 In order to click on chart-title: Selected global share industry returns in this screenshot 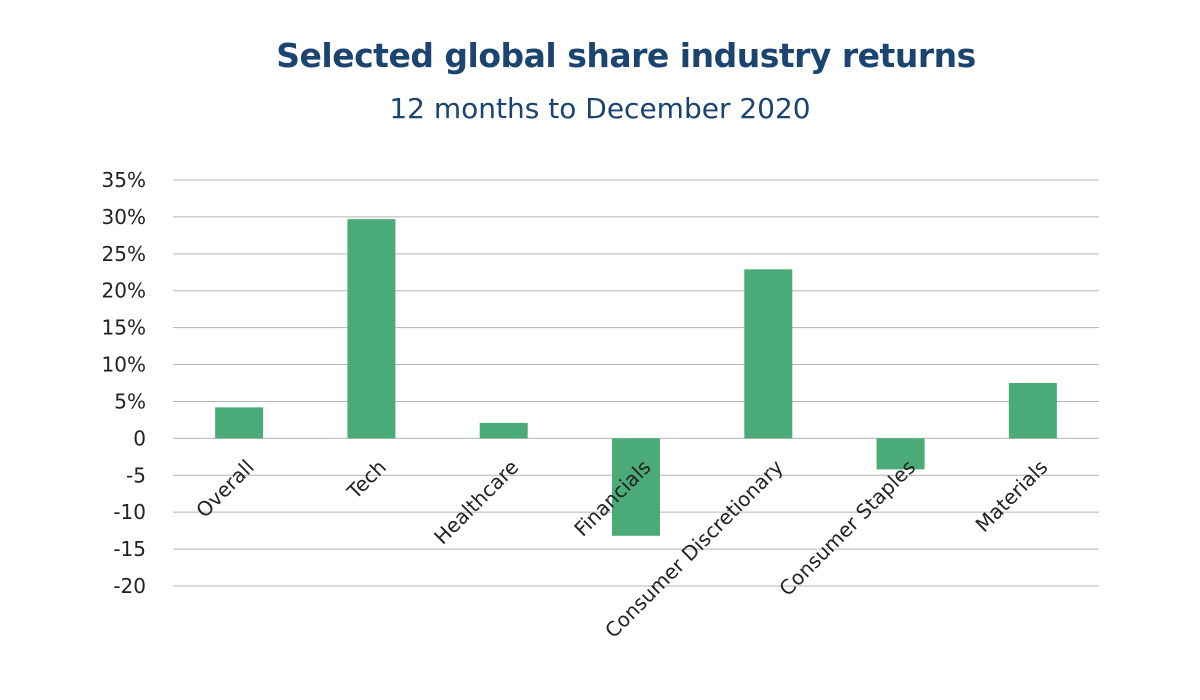, I will do `click(626, 55)`.